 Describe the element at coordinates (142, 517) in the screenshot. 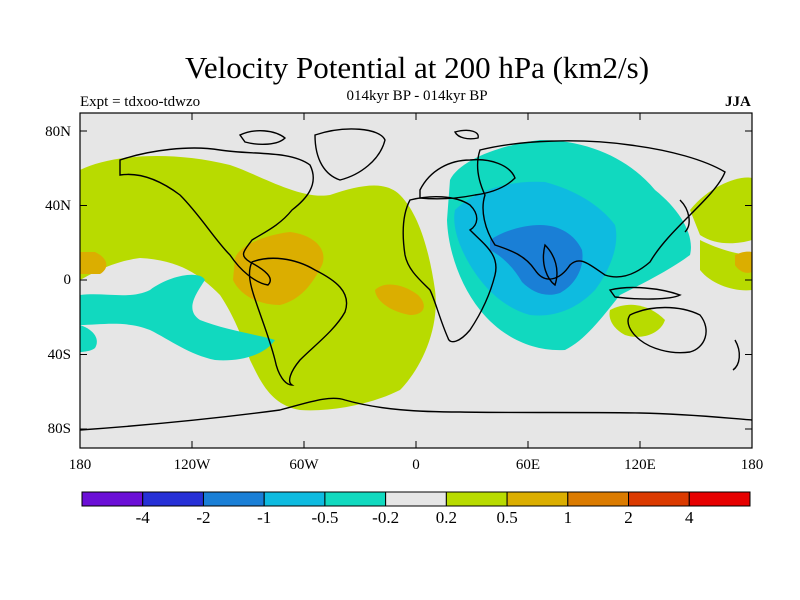

I see `colorbar-level-label: -4` at that location.